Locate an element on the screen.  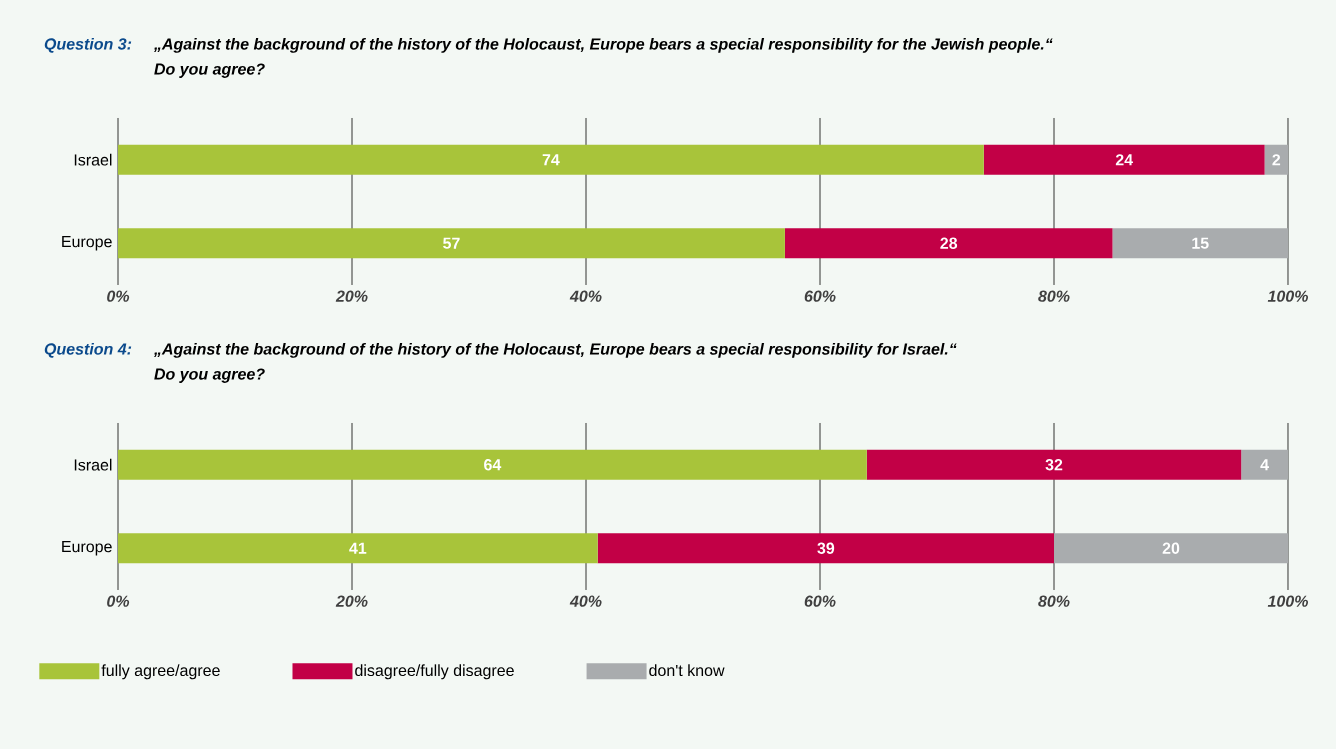
data-label: 20 is located at coordinates (1171, 548).